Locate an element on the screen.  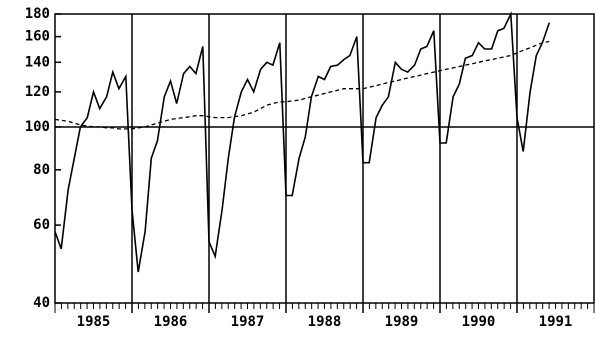
y-tick-label: 140 is located at coordinates (37, 62).